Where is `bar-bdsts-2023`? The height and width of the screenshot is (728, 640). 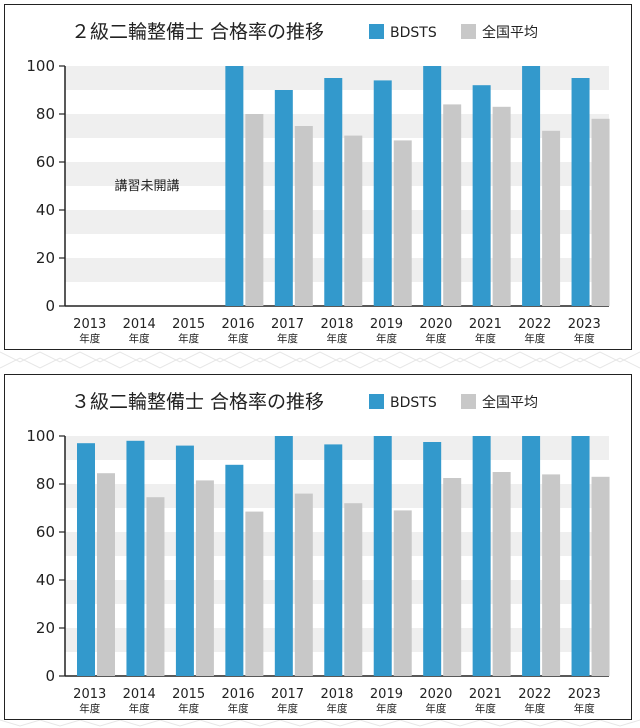
bar-bdsts-2023 is located at coordinates (580, 556).